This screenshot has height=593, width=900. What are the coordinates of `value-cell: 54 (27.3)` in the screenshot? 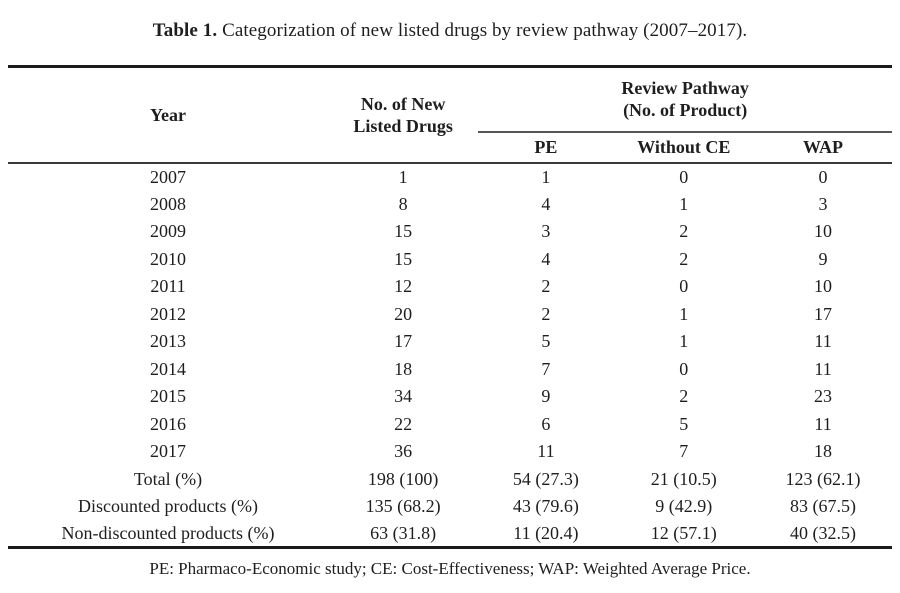 It's located at (545, 478).